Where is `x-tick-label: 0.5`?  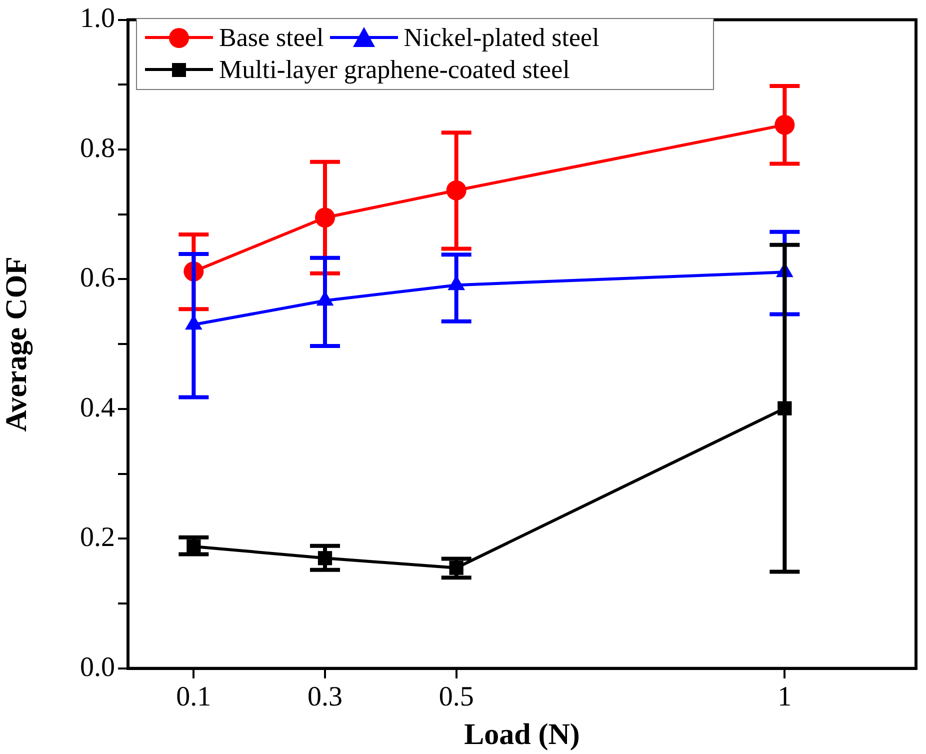
x-tick-label: 0.5 is located at coordinates (456, 697).